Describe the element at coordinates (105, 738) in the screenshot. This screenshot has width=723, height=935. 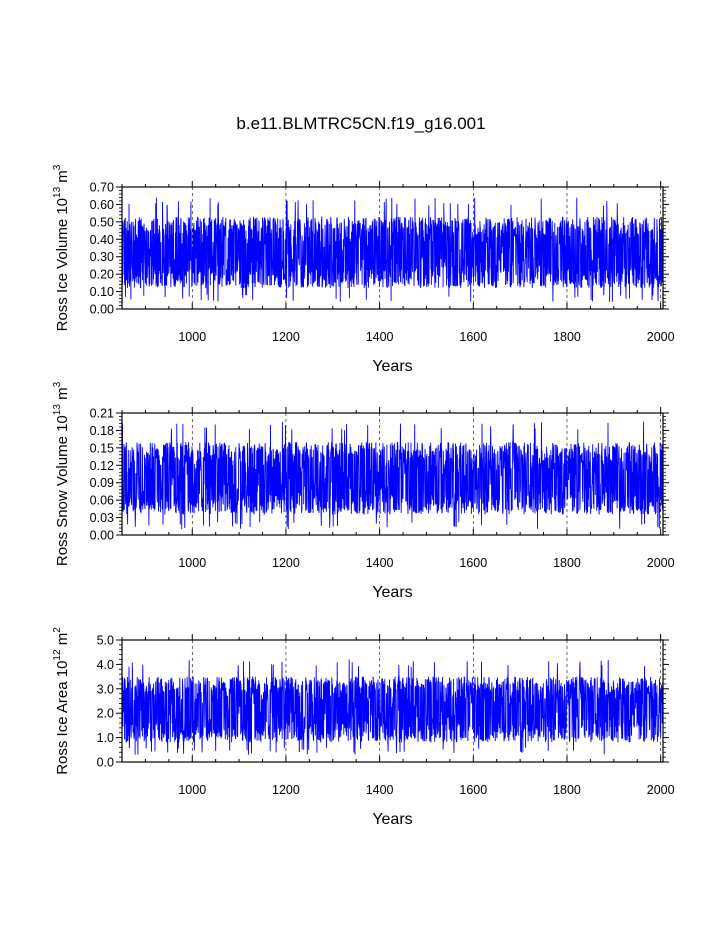
I see `y-tick-label: 1.0` at that location.